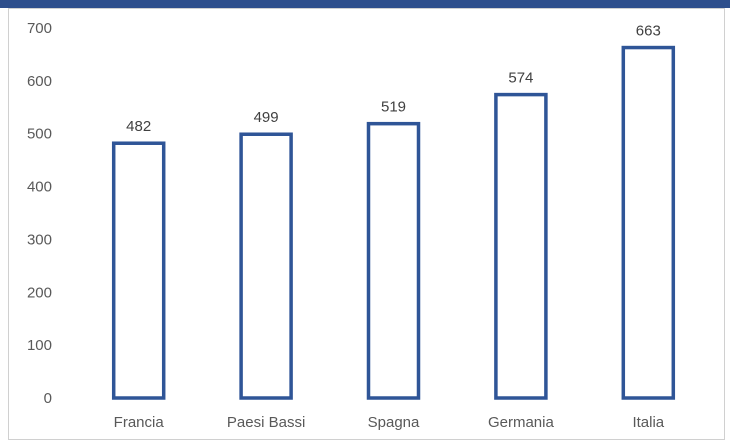 This screenshot has height=441, width=730. Describe the element at coordinates (48, 398) in the screenshot. I see `y-tick-label: 0` at that location.